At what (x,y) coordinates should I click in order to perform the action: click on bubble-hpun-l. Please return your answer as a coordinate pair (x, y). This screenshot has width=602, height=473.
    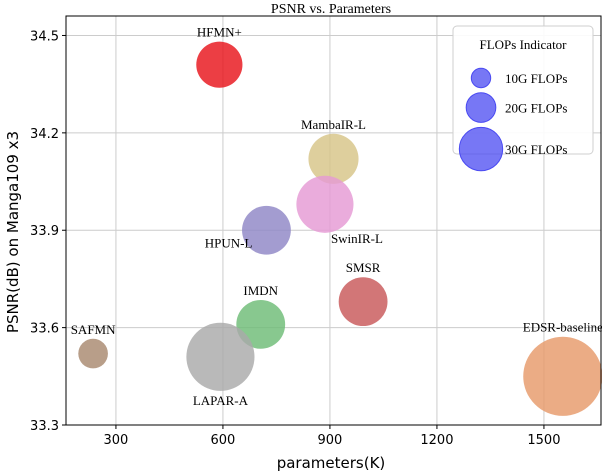
    Looking at the image, I should click on (266, 230).